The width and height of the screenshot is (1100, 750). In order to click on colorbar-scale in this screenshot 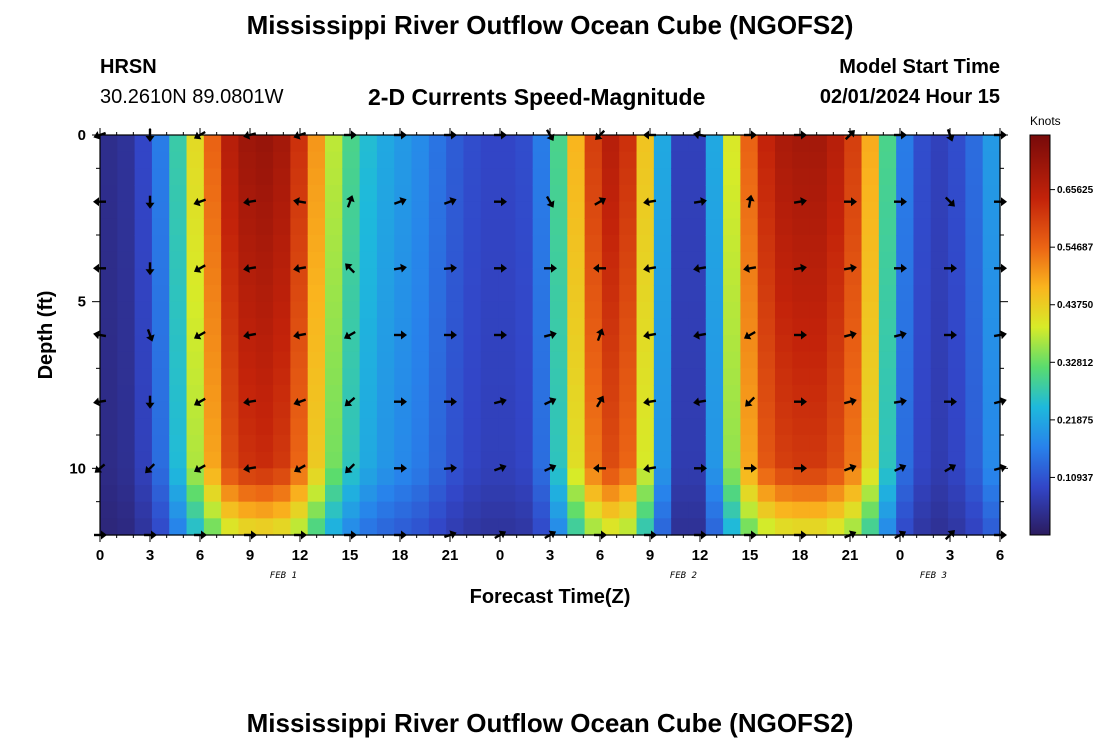, I will do `click(1040, 335)`.